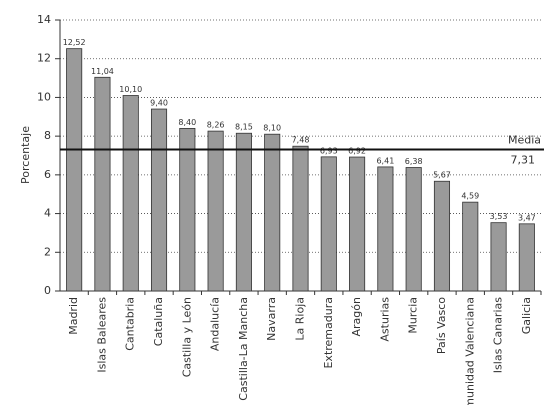 The image size is (553, 405). I want to click on value-label: 8,26, so click(216, 125).